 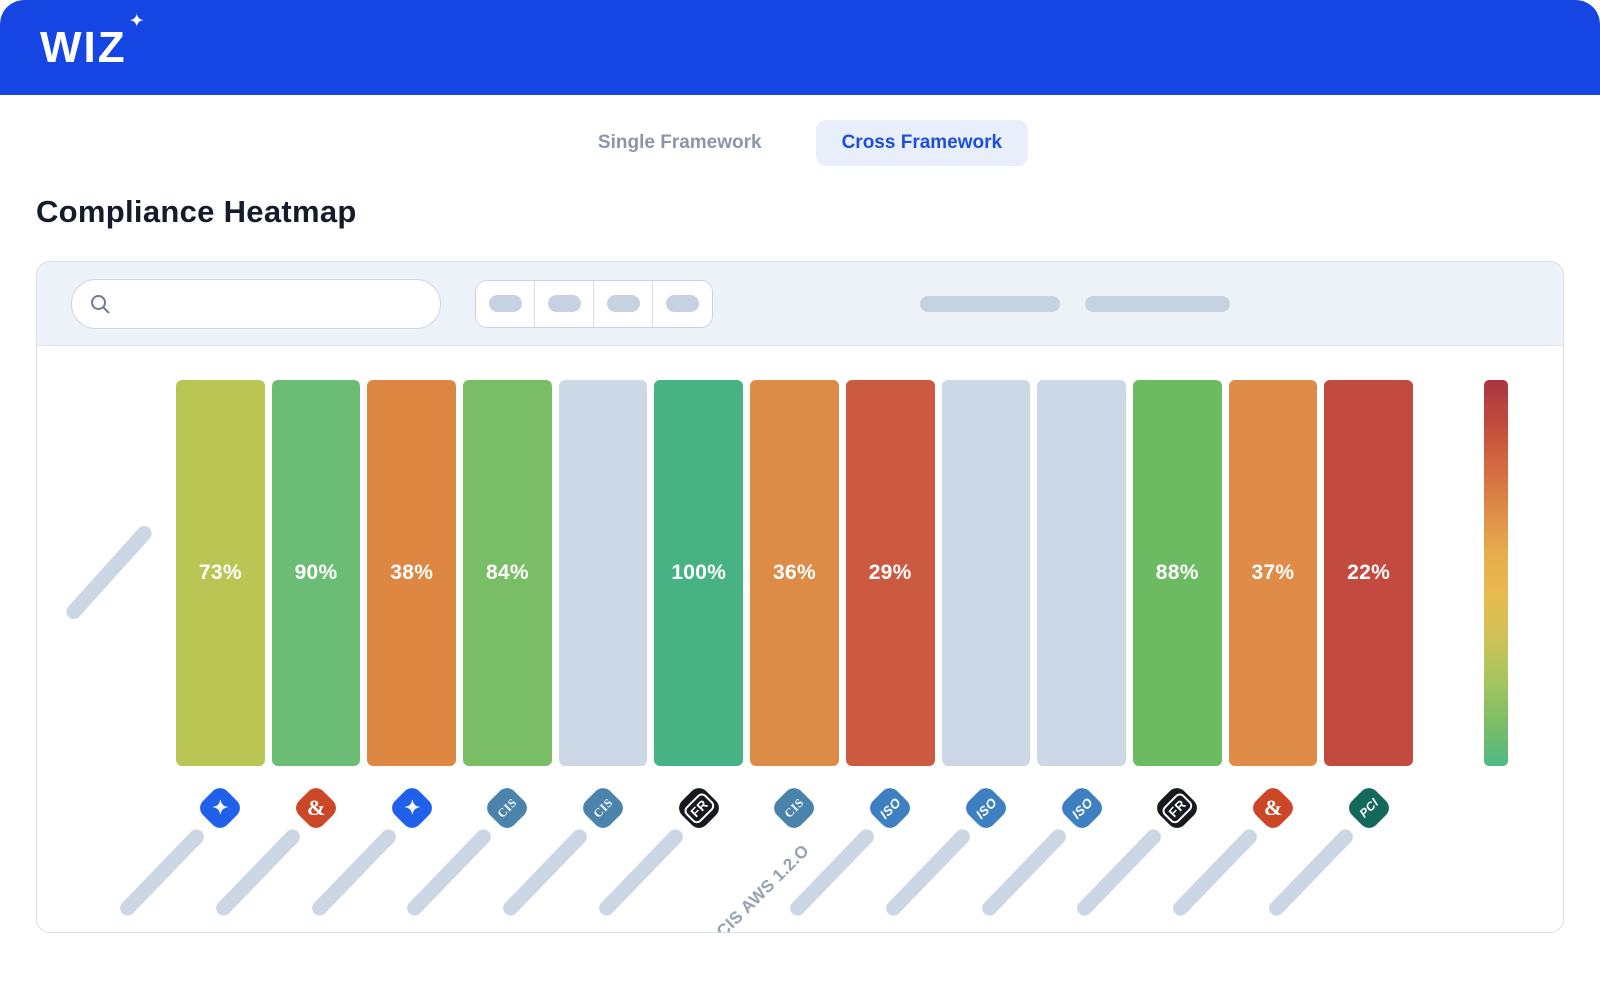 I want to click on toolbar-placeholder-group, so click(x=1075, y=303).